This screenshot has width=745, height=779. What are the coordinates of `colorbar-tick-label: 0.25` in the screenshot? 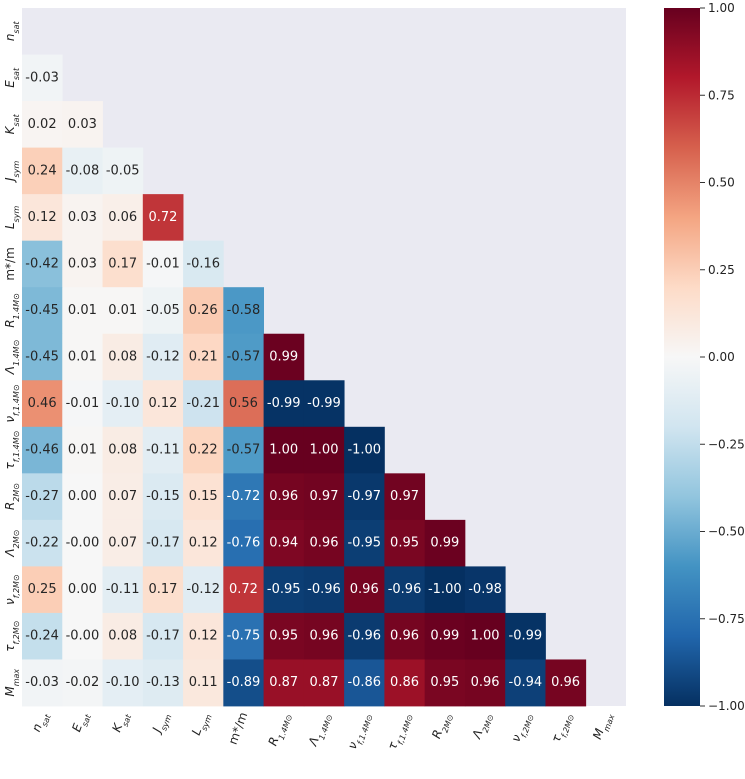 It's located at (721, 270).